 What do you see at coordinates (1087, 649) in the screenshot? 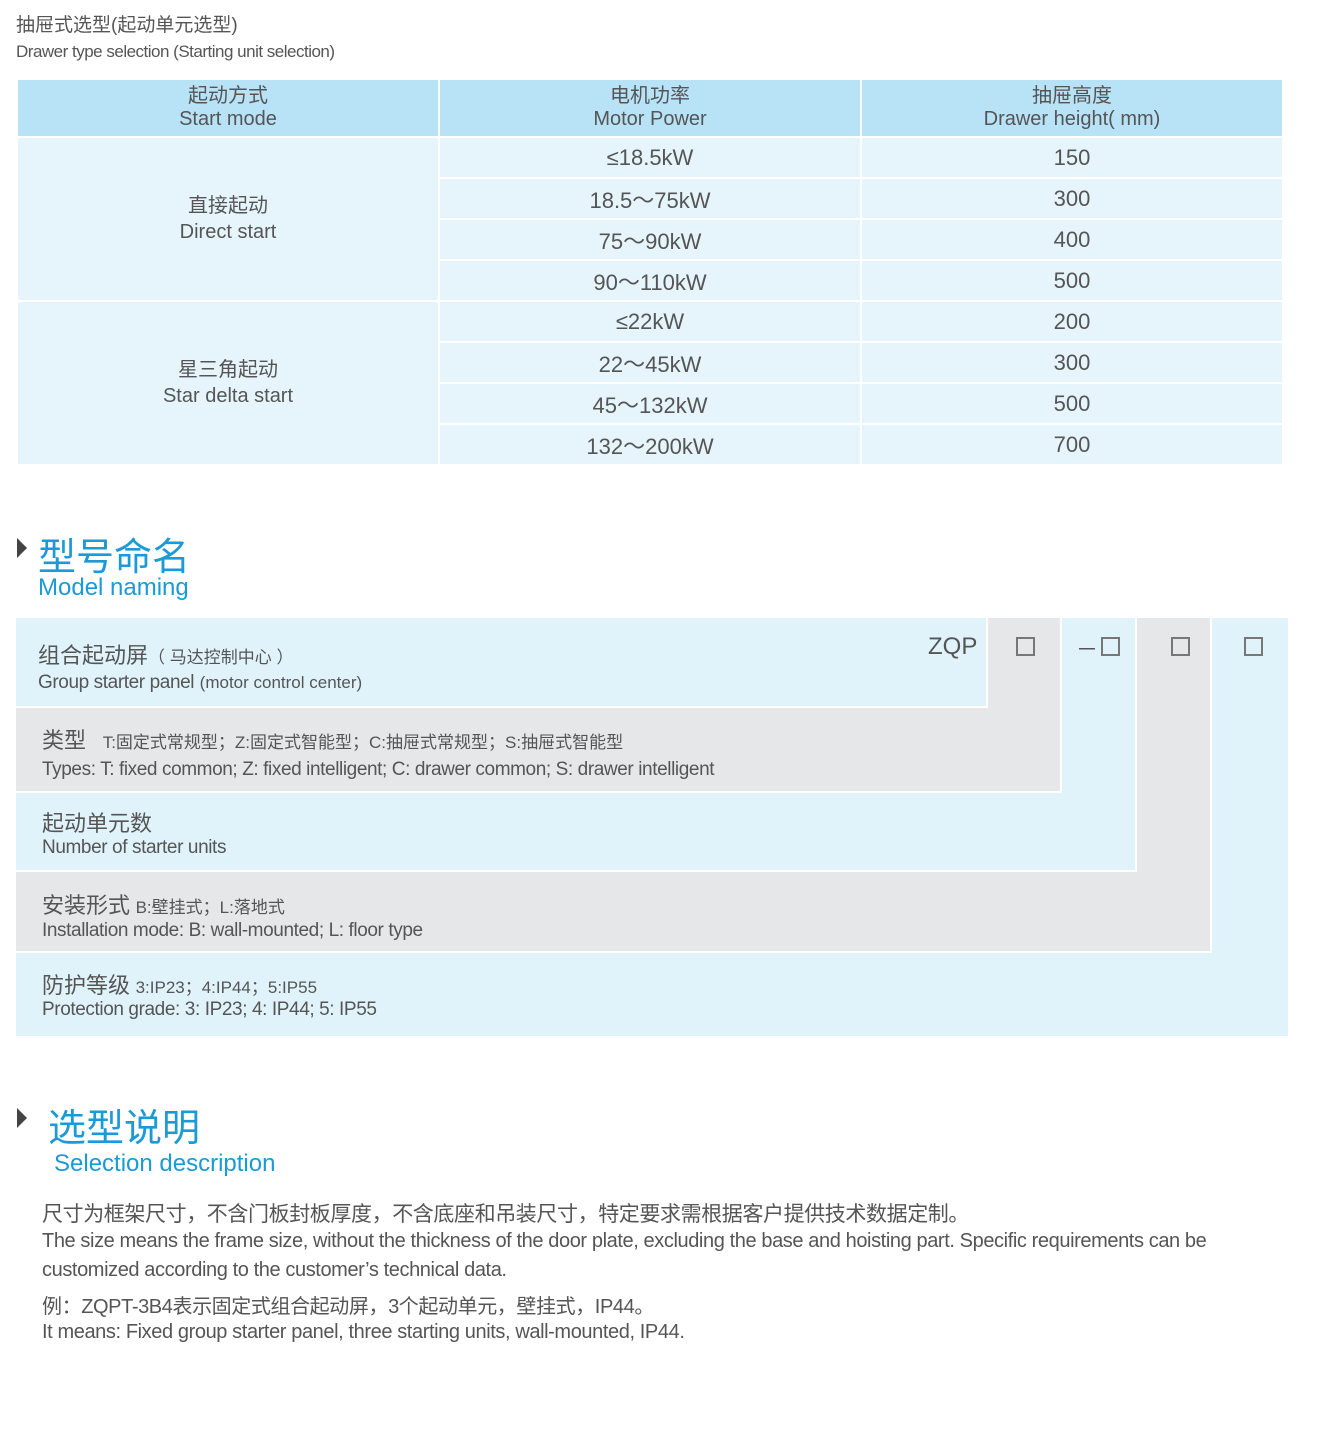
I see `dash: －` at bounding box center [1087, 649].